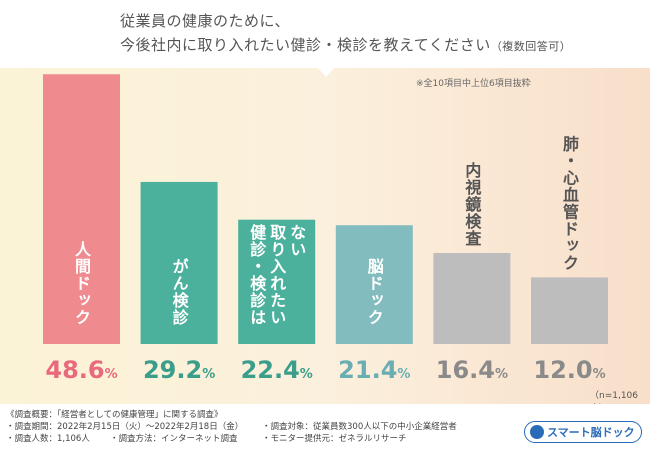 This screenshot has width=650, height=450. I want to click on excerpt-note: ※全10項目中上位6項目抜粋, so click(473, 84).